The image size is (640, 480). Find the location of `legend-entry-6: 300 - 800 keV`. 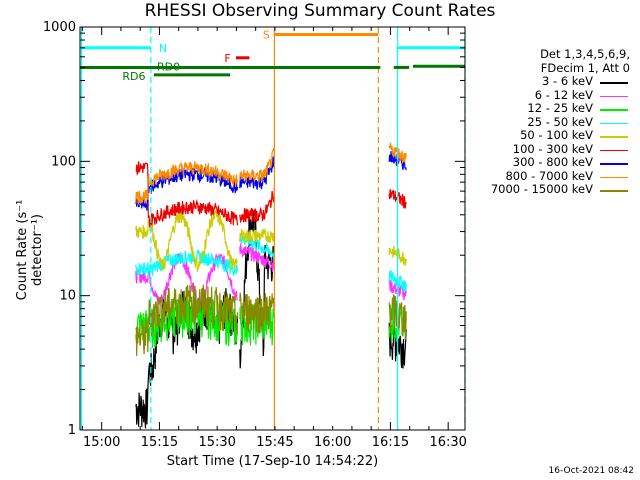

legend-entry-6: 300 - 800 keV is located at coordinates (552, 162).